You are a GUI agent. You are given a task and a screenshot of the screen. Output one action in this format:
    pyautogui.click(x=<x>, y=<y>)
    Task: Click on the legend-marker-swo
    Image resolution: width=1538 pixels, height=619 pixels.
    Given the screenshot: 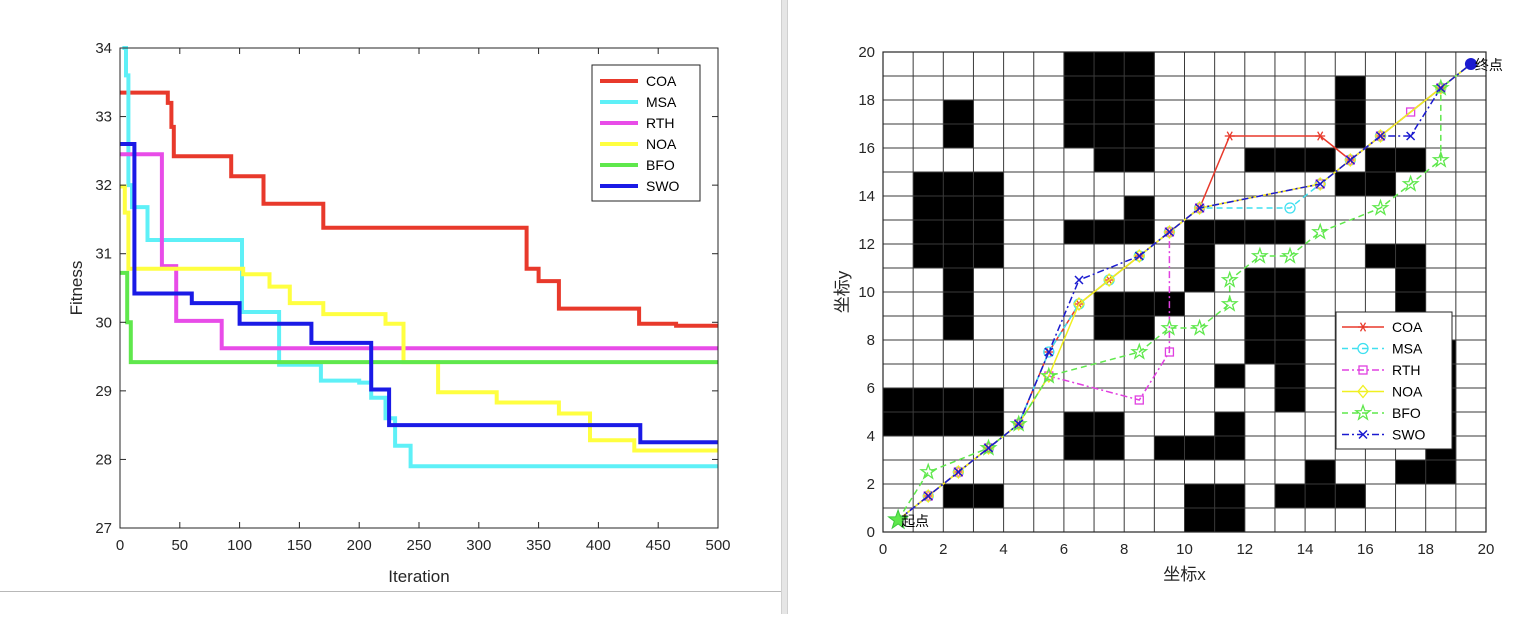 What is the action you would take?
    pyautogui.click(x=1363, y=434)
    